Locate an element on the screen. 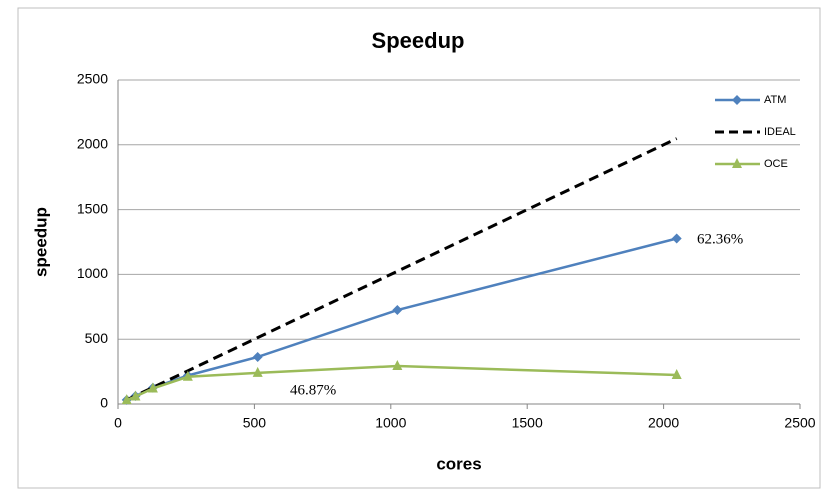 The height and width of the screenshot is (495, 828). y-tick-label: 2500 is located at coordinates (92, 79).